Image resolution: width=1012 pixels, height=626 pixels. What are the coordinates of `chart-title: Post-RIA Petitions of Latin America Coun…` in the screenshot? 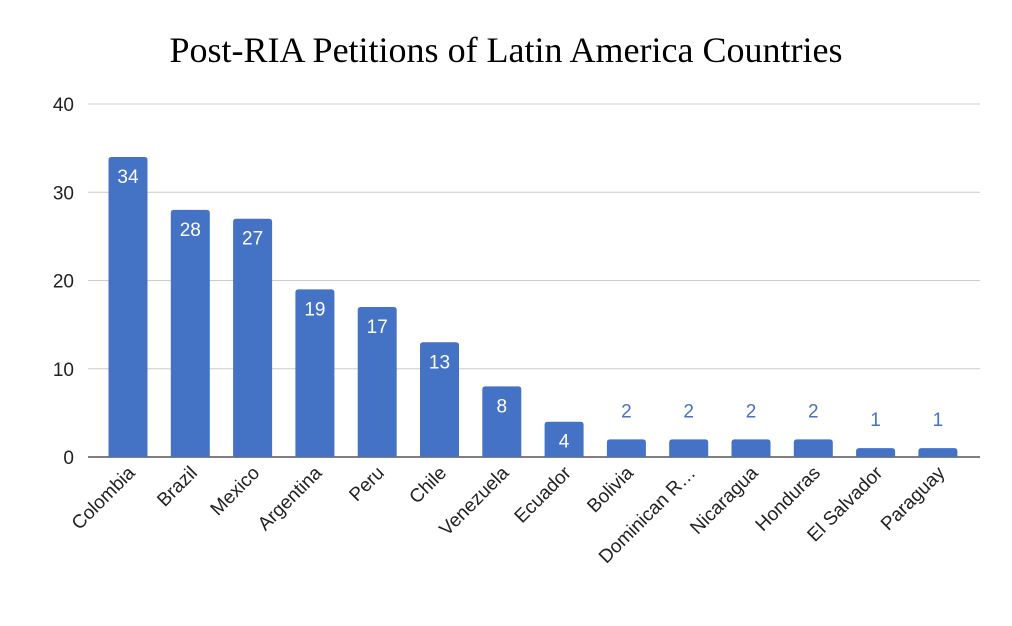 It's located at (506, 50).